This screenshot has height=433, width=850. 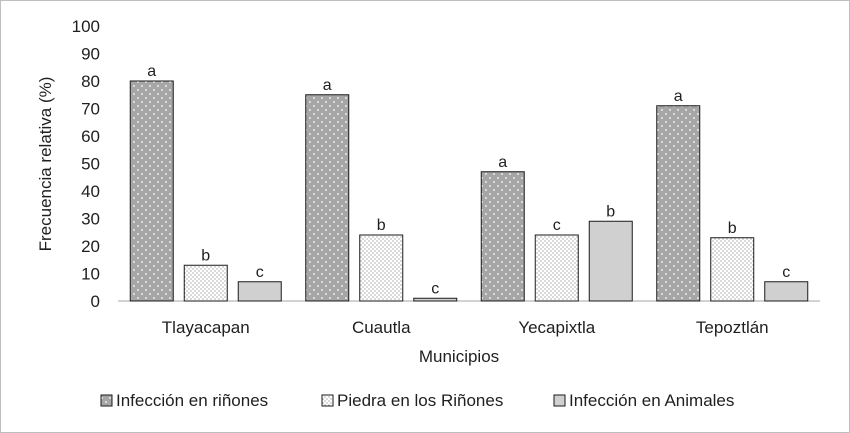 I want to click on x-axis-categories: Tlayacapan Cuautla Yecapixtla Tepoztlán, so click(x=465, y=327).